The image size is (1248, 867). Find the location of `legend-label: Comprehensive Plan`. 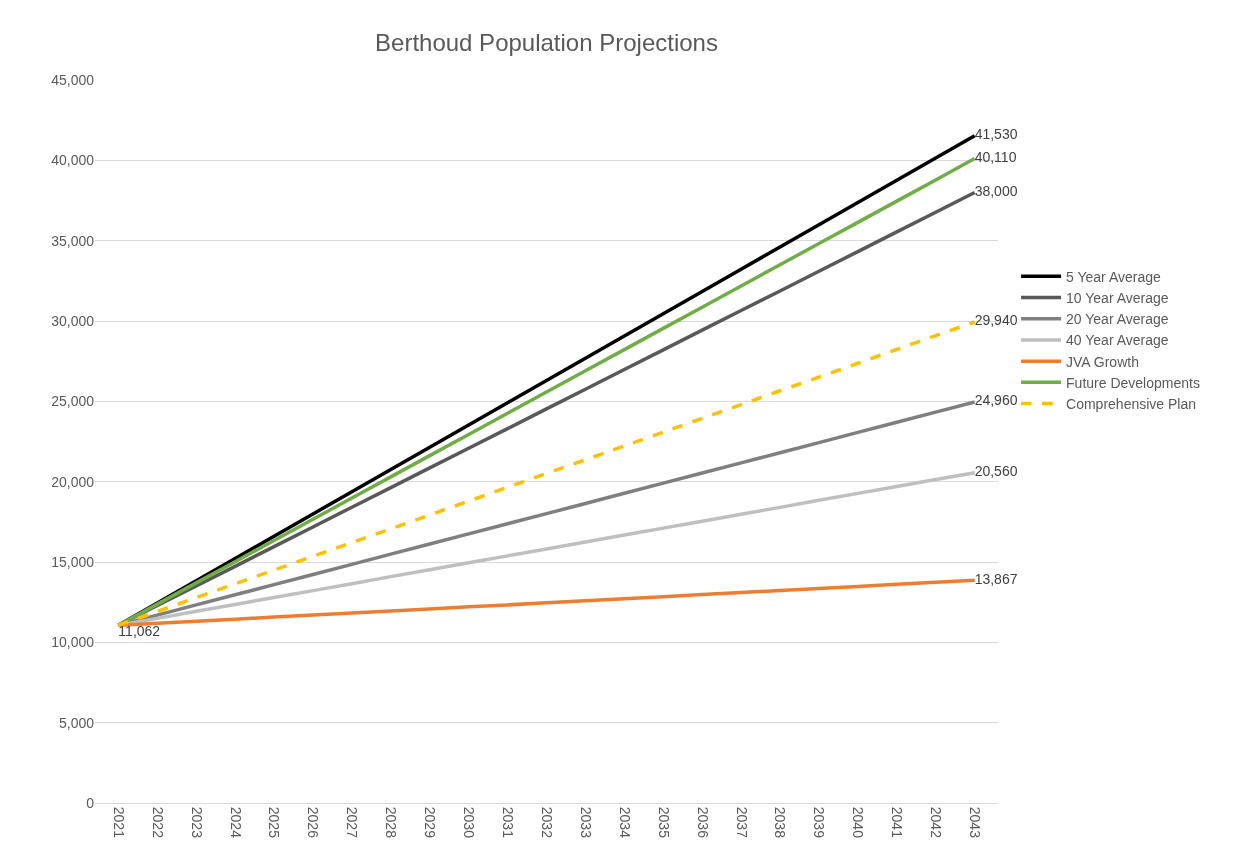

legend-label: Comprehensive Plan is located at coordinates (1131, 404).